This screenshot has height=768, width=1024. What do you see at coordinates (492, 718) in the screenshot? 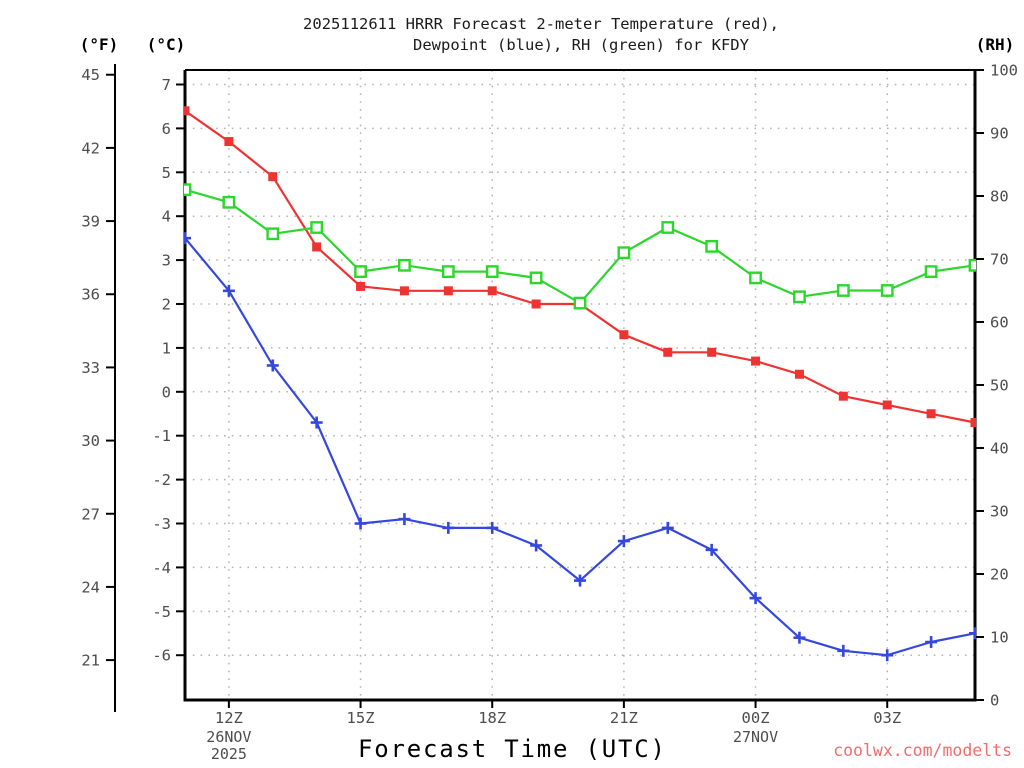
I see `x-tick-label: 18Z` at bounding box center [492, 718].